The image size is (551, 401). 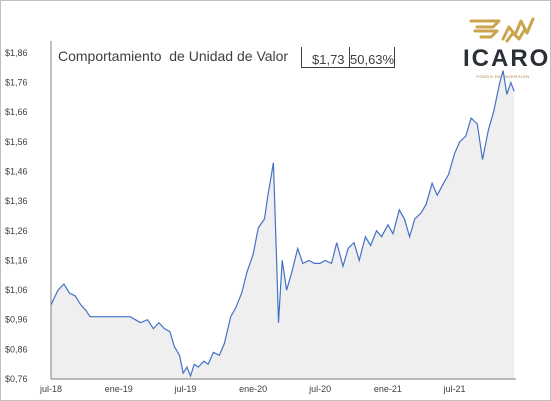 What do you see at coordinates (319, 389) in the screenshot?
I see `x-tick-label: jul-20` at bounding box center [319, 389].